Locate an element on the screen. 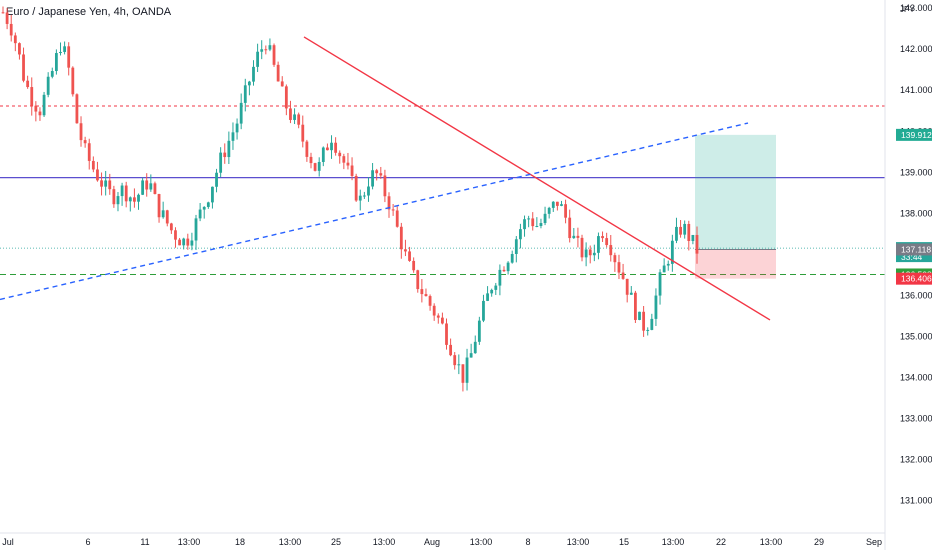 The height and width of the screenshot is (550, 932). y-tick-label: 135.000 is located at coordinates (916, 336).